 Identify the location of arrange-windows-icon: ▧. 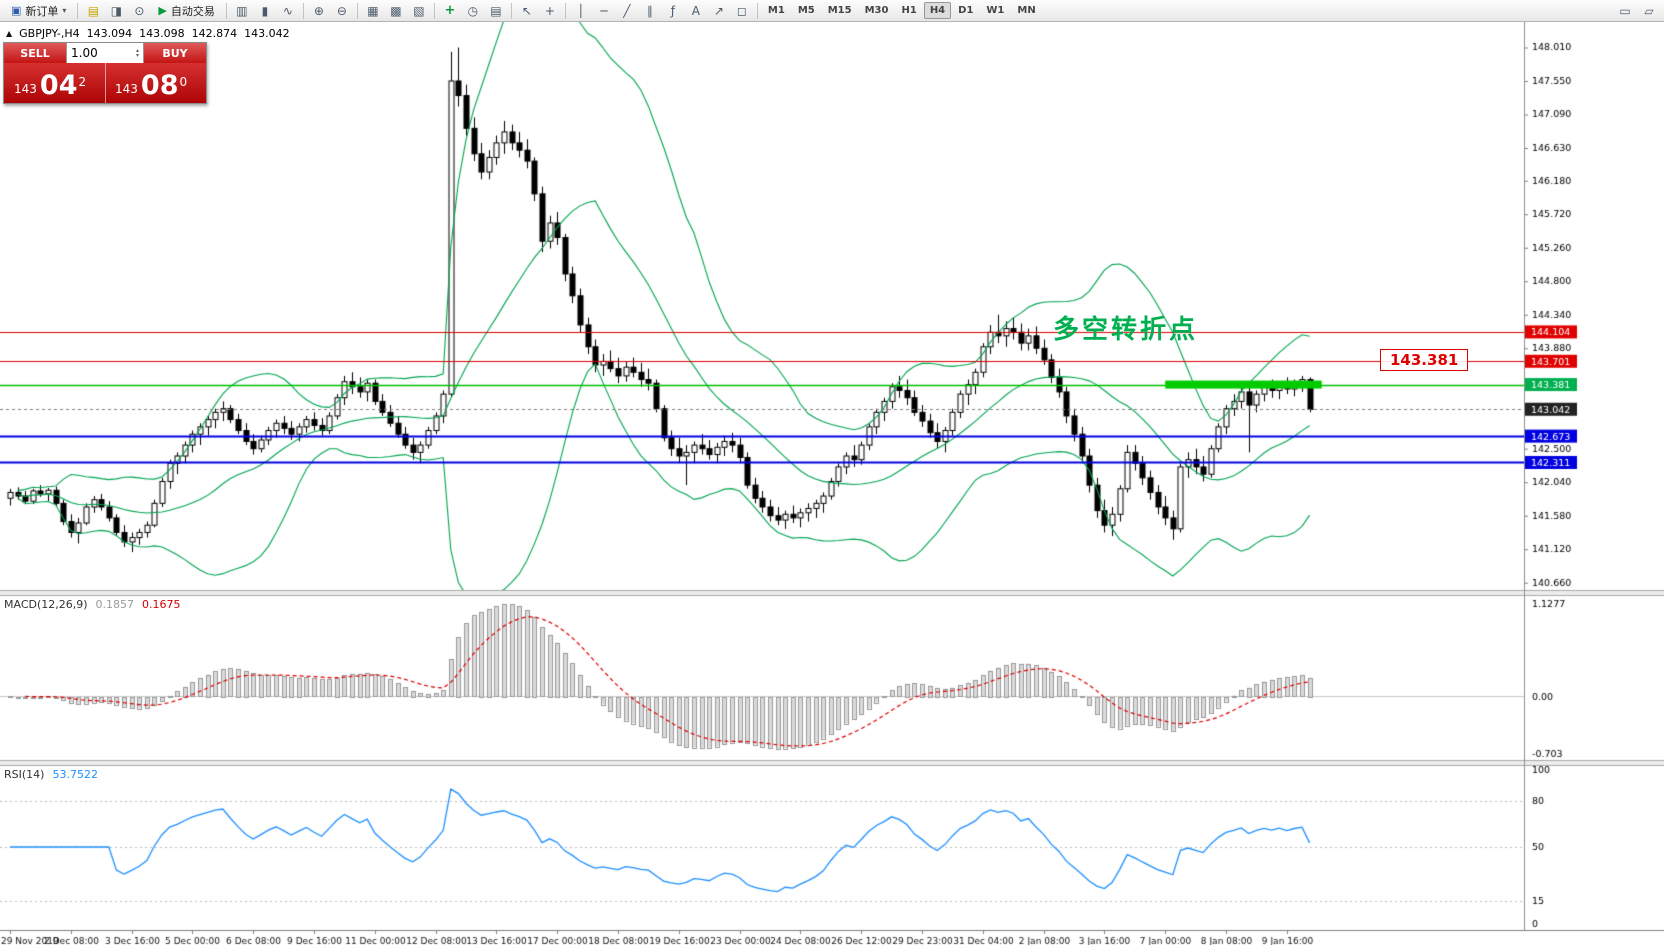
(419, 10).